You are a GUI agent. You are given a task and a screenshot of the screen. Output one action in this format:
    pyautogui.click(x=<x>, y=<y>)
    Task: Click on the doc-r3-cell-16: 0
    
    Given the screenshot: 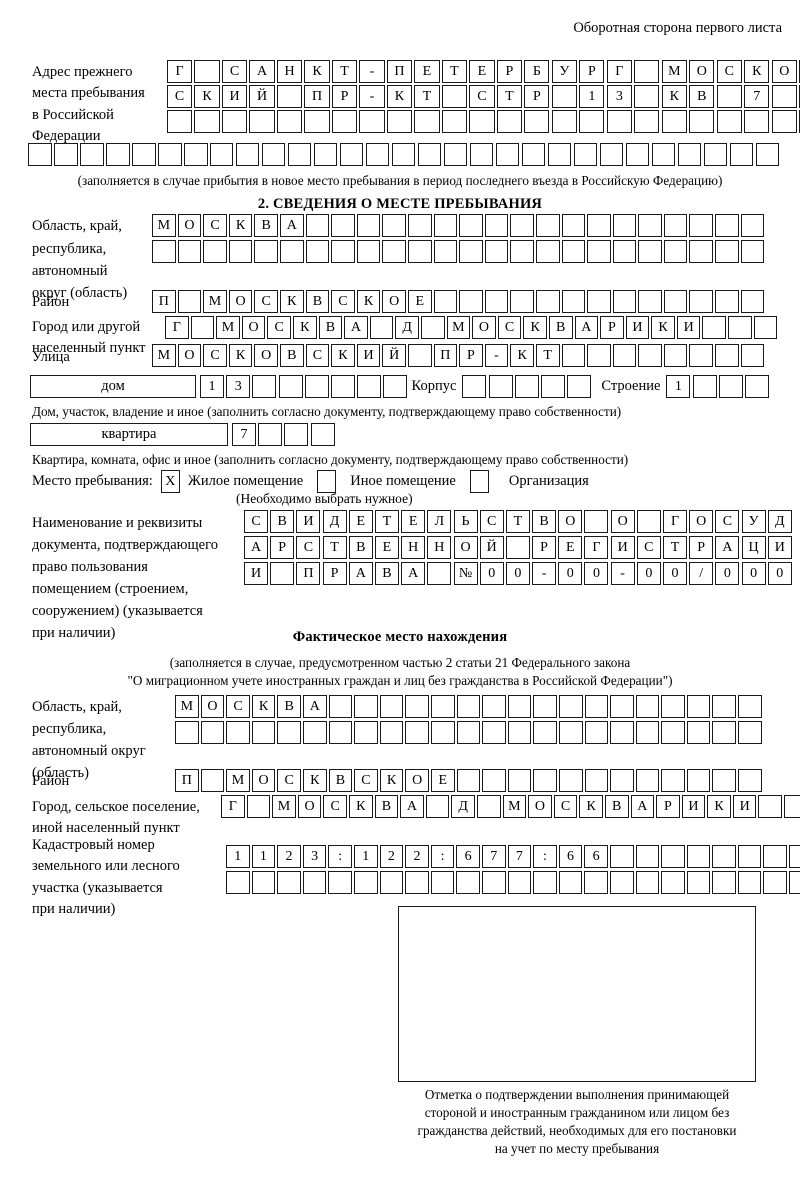 What is the action you would take?
    pyautogui.click(x=648, y=573)
    